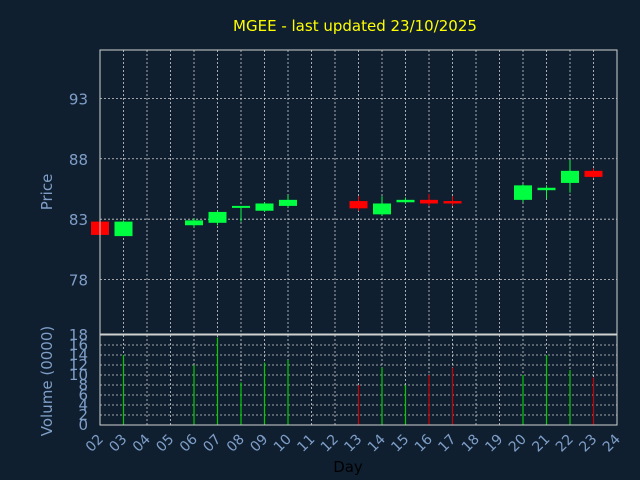 This screenshot has height=480, width=640. Describe the element at coordinates (142, 443) in the screenshot. I see `day-tick-label: 04` at that location.